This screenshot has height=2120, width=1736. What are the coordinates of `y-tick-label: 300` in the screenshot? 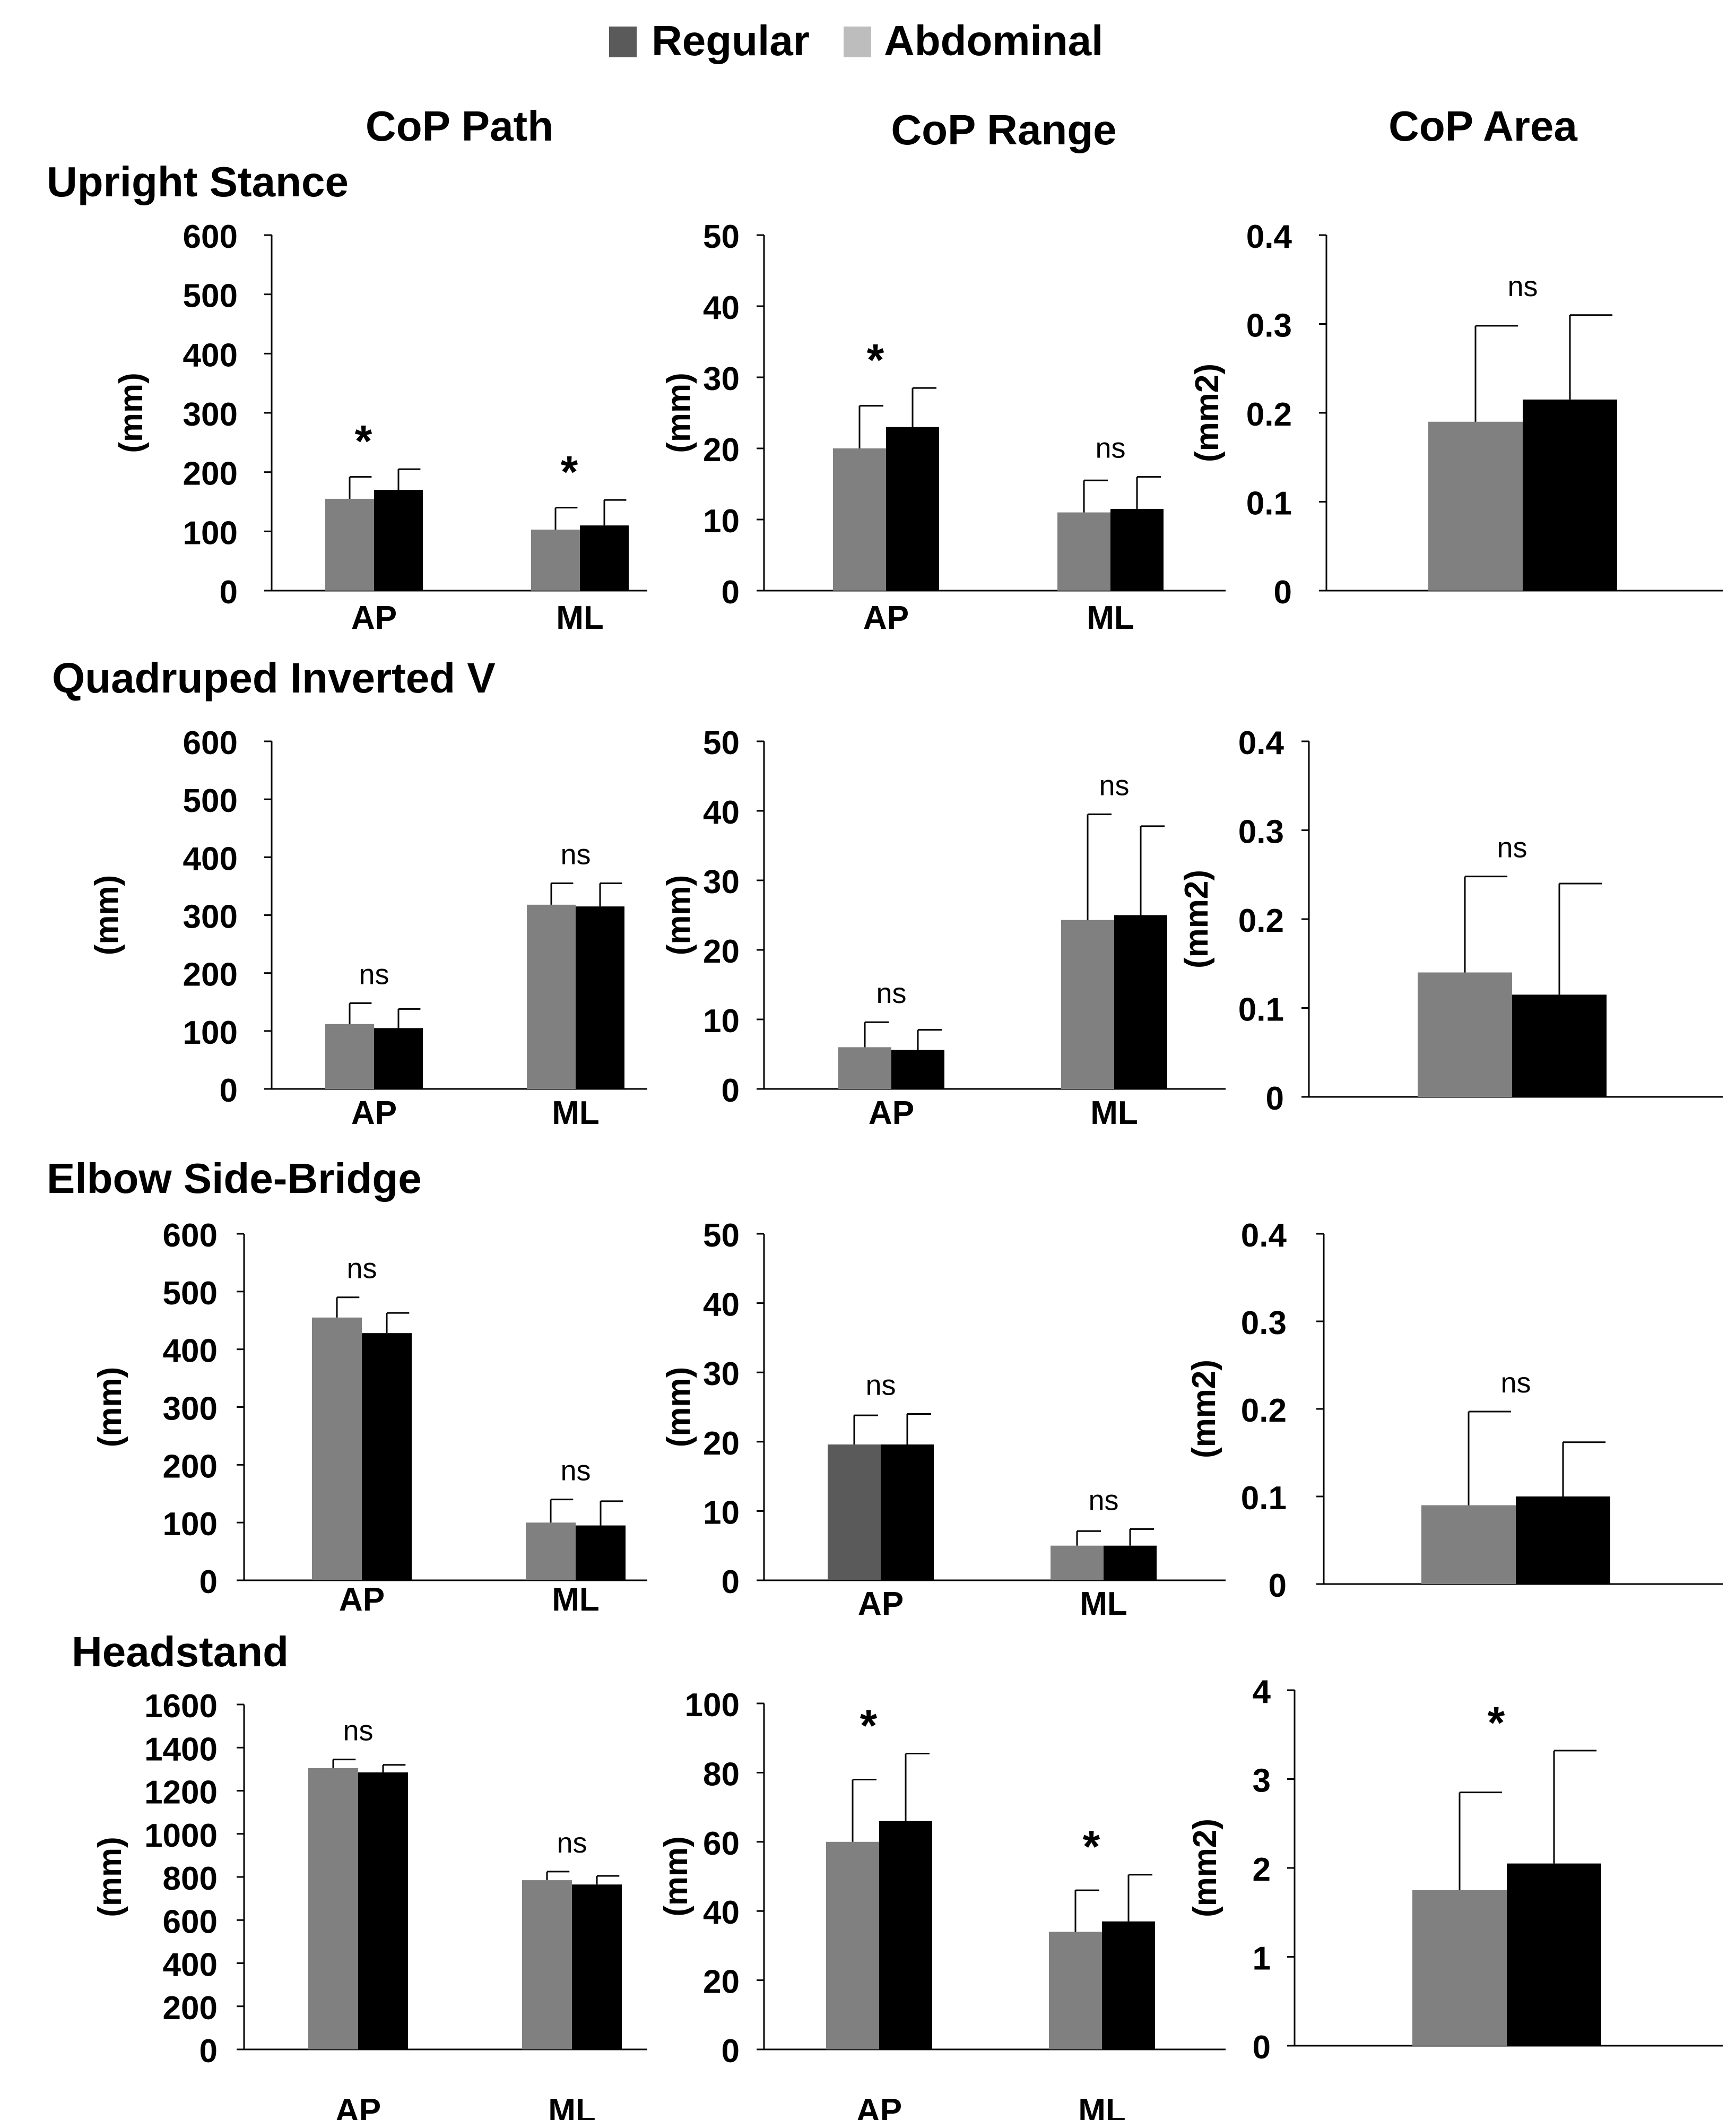 It's located at (210, 415).